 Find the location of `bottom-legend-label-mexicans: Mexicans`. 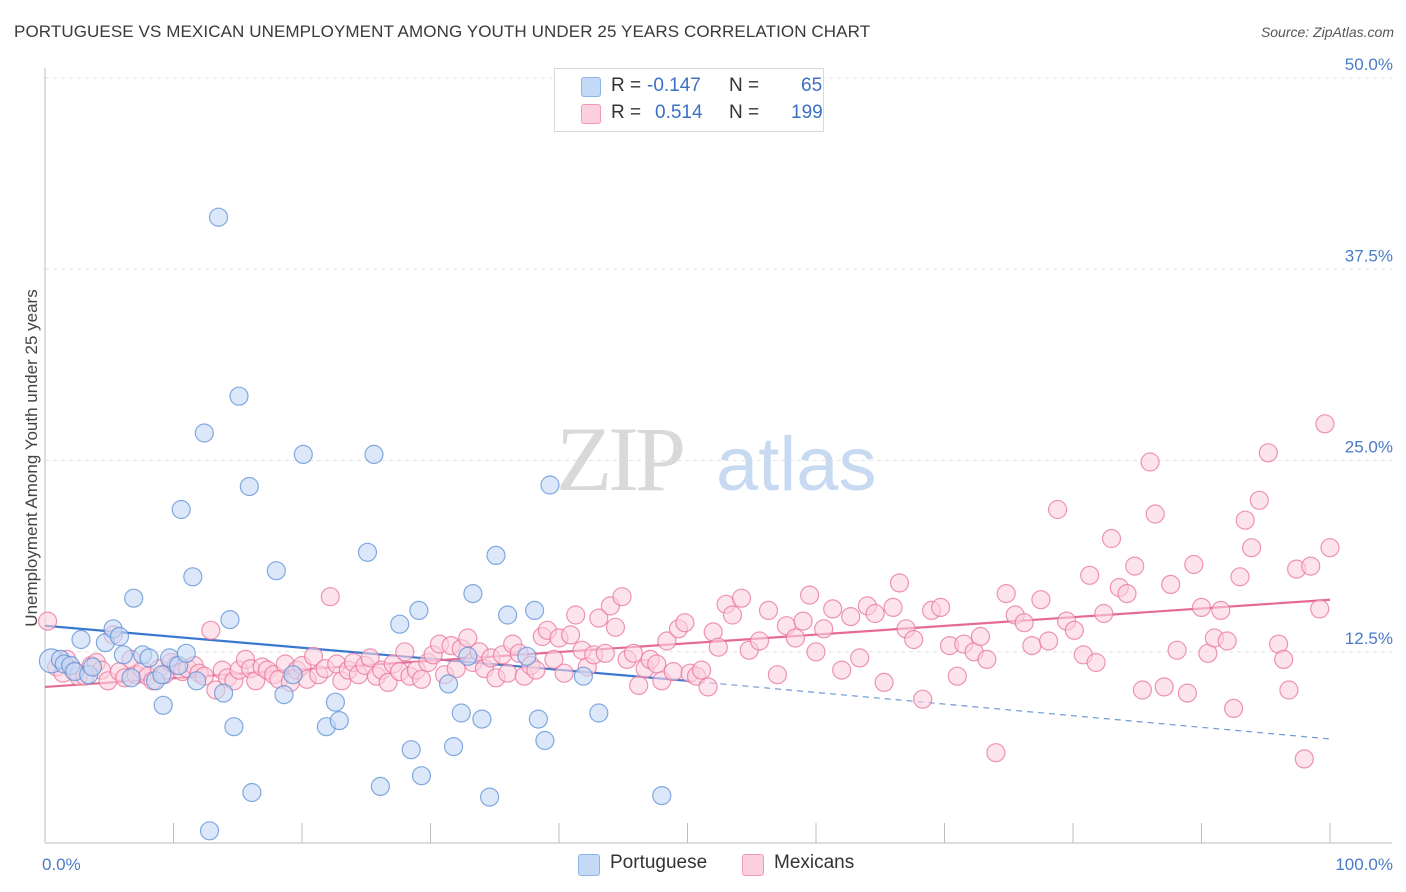

bottom-legend-label-mexicans: Mexicans is located at coordinates (814, 862).